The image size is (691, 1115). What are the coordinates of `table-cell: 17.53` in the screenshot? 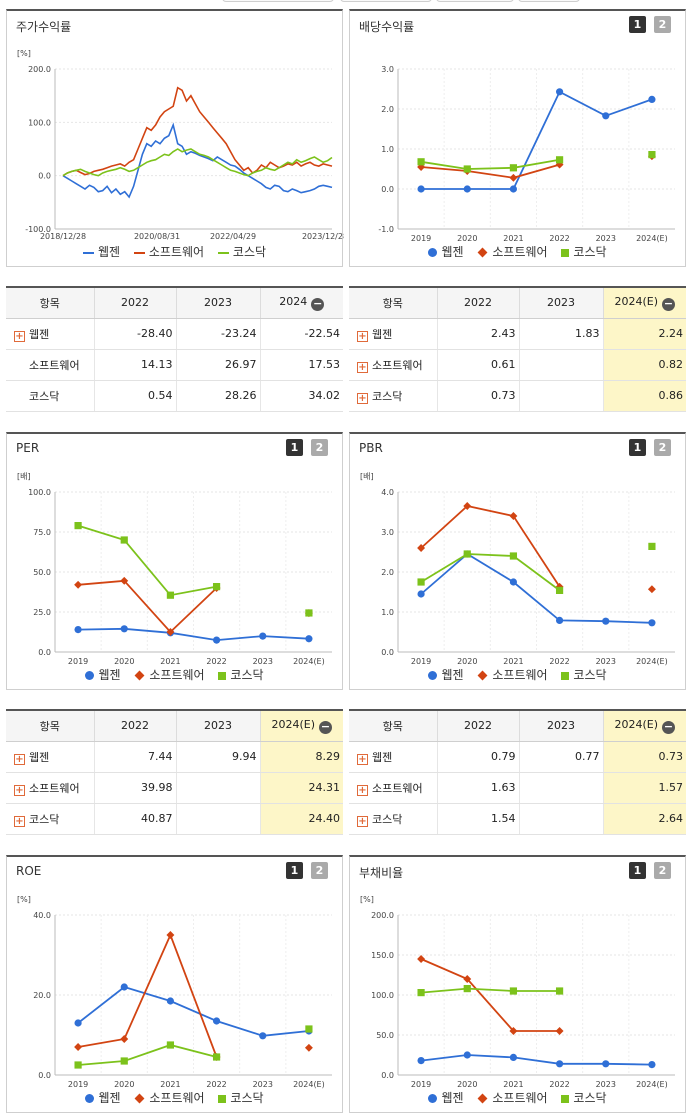 It's located at (301, 365).